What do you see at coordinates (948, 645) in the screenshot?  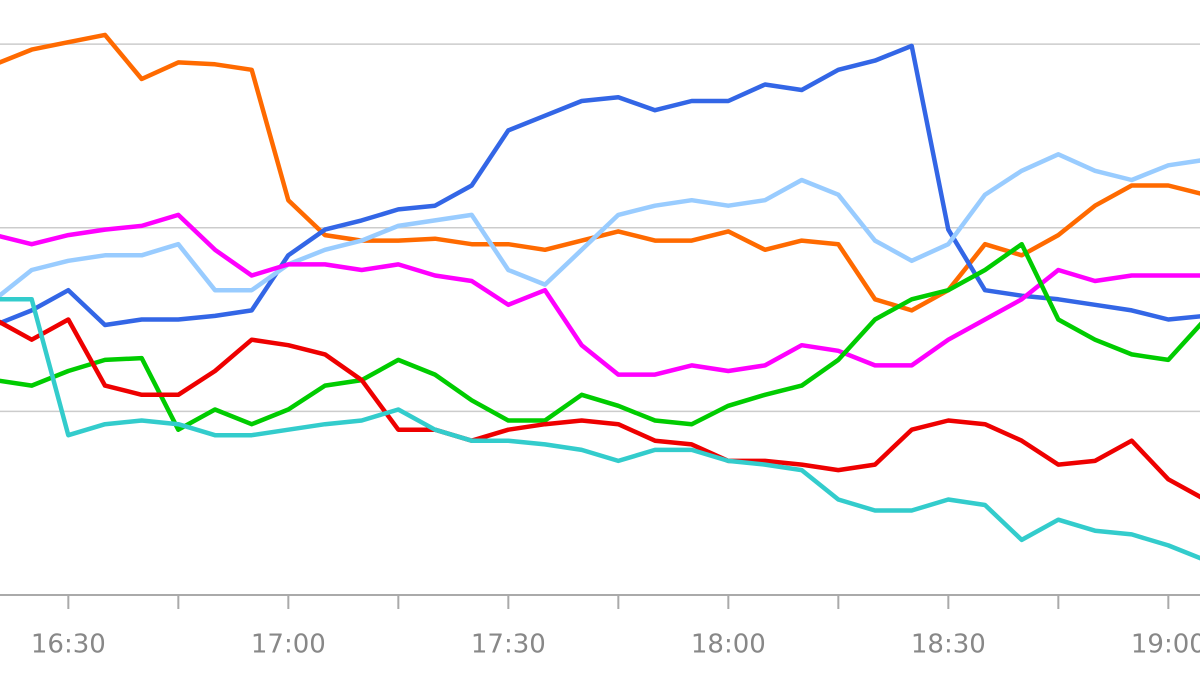 I see `x-tick-label: 18:30` at bounding box center [948, 645].